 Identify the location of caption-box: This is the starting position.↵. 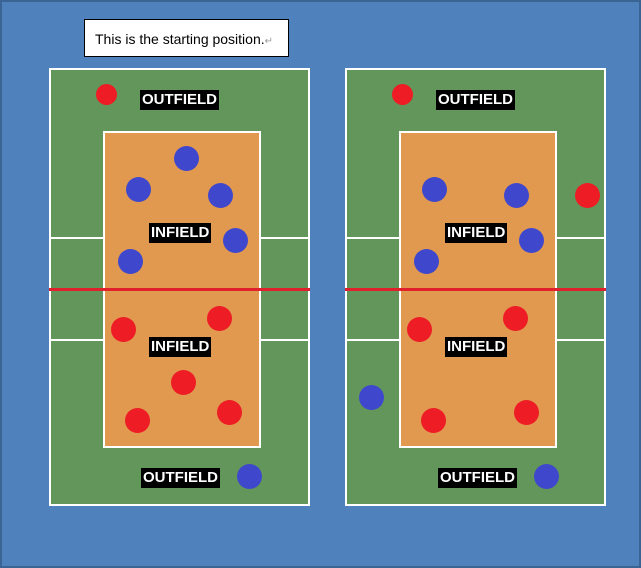
(186, 38).